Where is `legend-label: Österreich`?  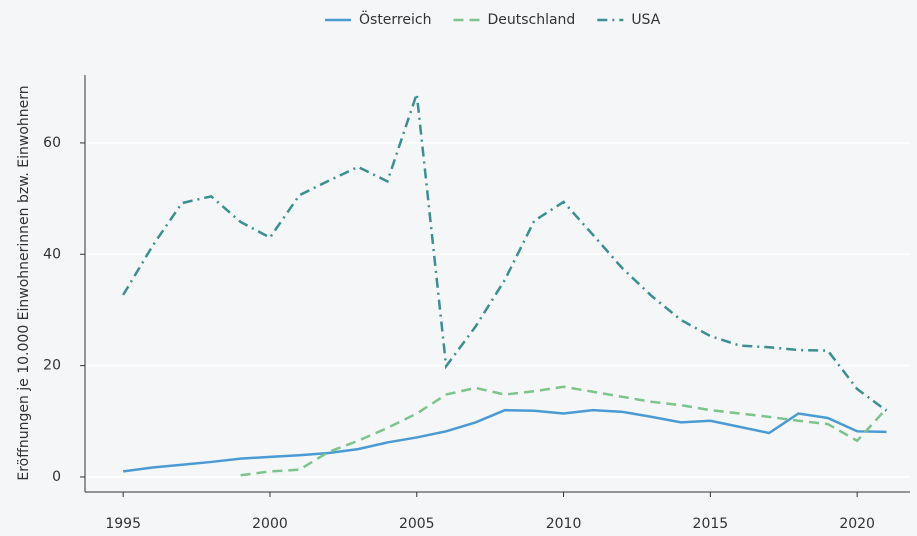 legend-label: Österreich is located at coordinates (395, 19).